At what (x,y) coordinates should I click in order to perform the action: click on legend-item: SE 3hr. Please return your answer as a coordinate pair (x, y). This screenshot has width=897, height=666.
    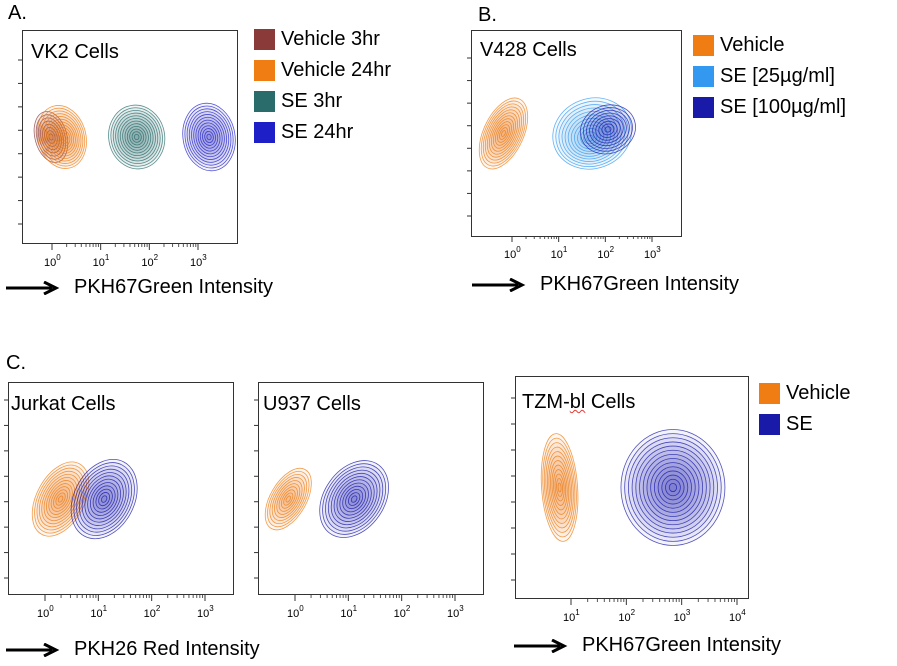
    Looking at the image, I should click on (322, 101).